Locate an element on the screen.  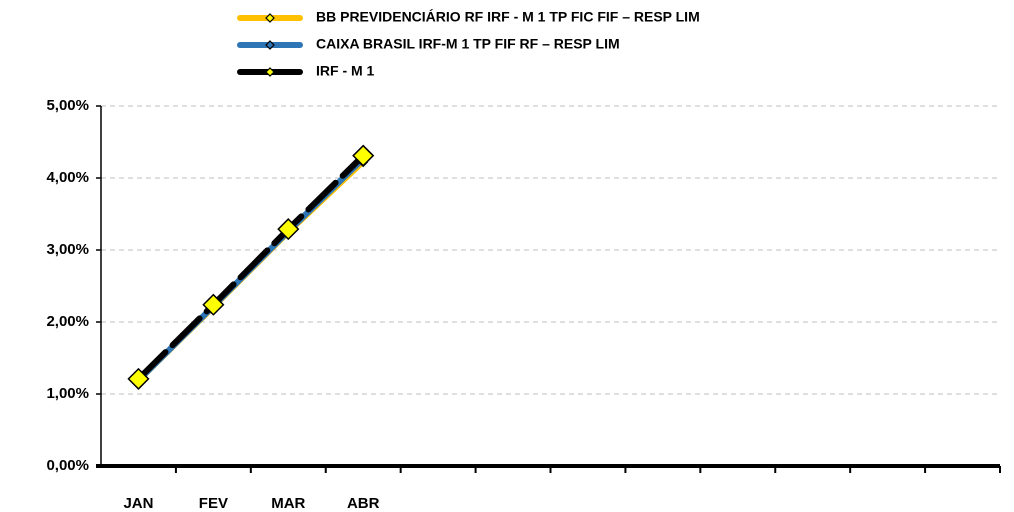
x-tick-label: JAN is located at coordinates (138, 503).